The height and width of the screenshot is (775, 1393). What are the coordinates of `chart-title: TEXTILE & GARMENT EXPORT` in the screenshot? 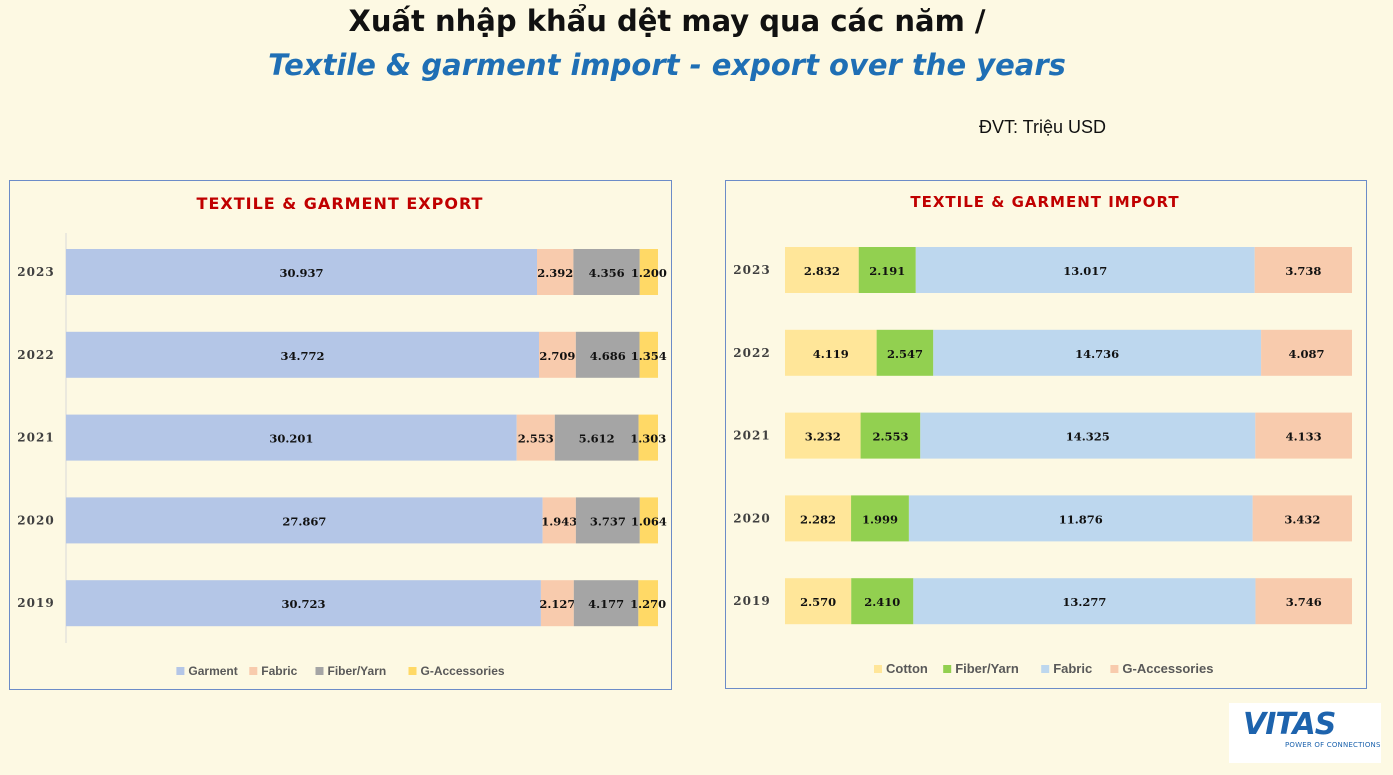 It's located at (340, 203).